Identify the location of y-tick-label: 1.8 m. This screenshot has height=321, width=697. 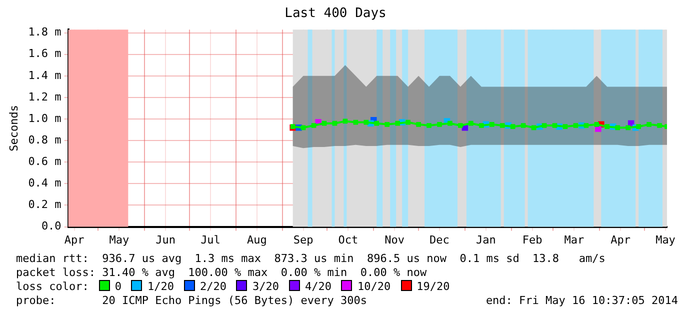
(45, 32).